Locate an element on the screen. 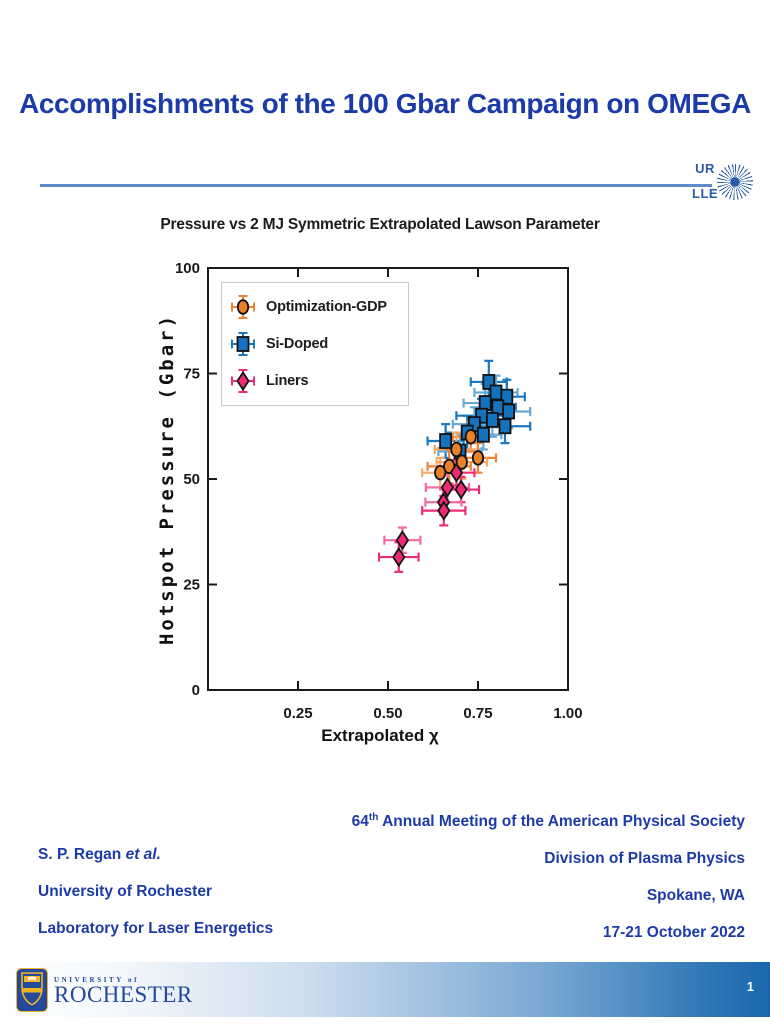 The height and width of the screenshot is (1024, 770). title-divider is located at coordinates (376, 185).